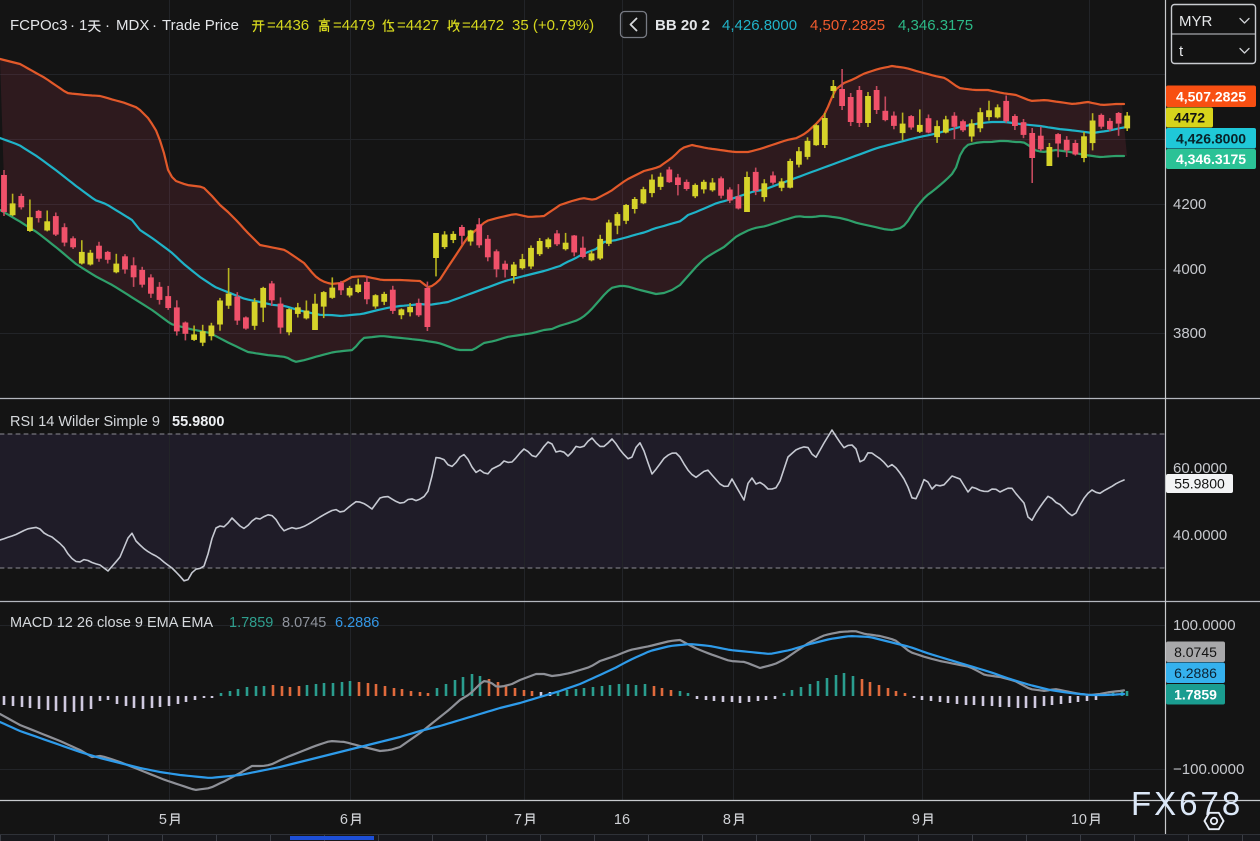  I want to click on svg-text: 7, so click(518, 820).